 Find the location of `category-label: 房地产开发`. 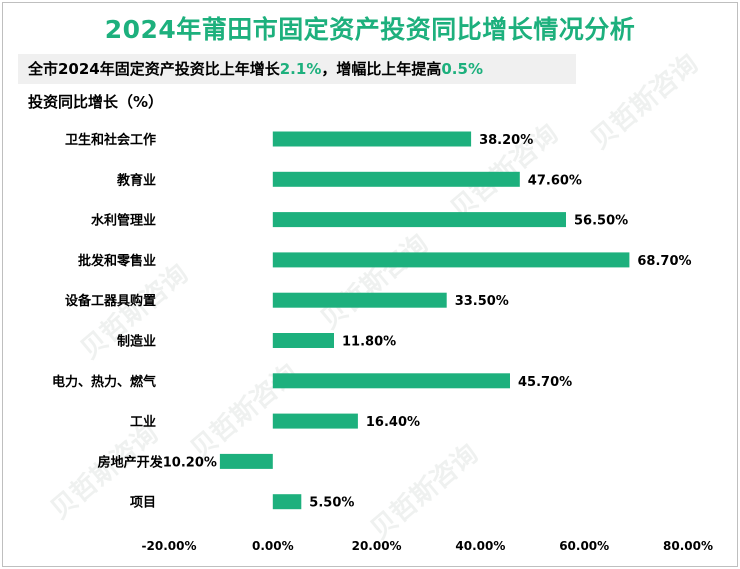

category-label: 房地产开发 is located at coordinates (131, 462).